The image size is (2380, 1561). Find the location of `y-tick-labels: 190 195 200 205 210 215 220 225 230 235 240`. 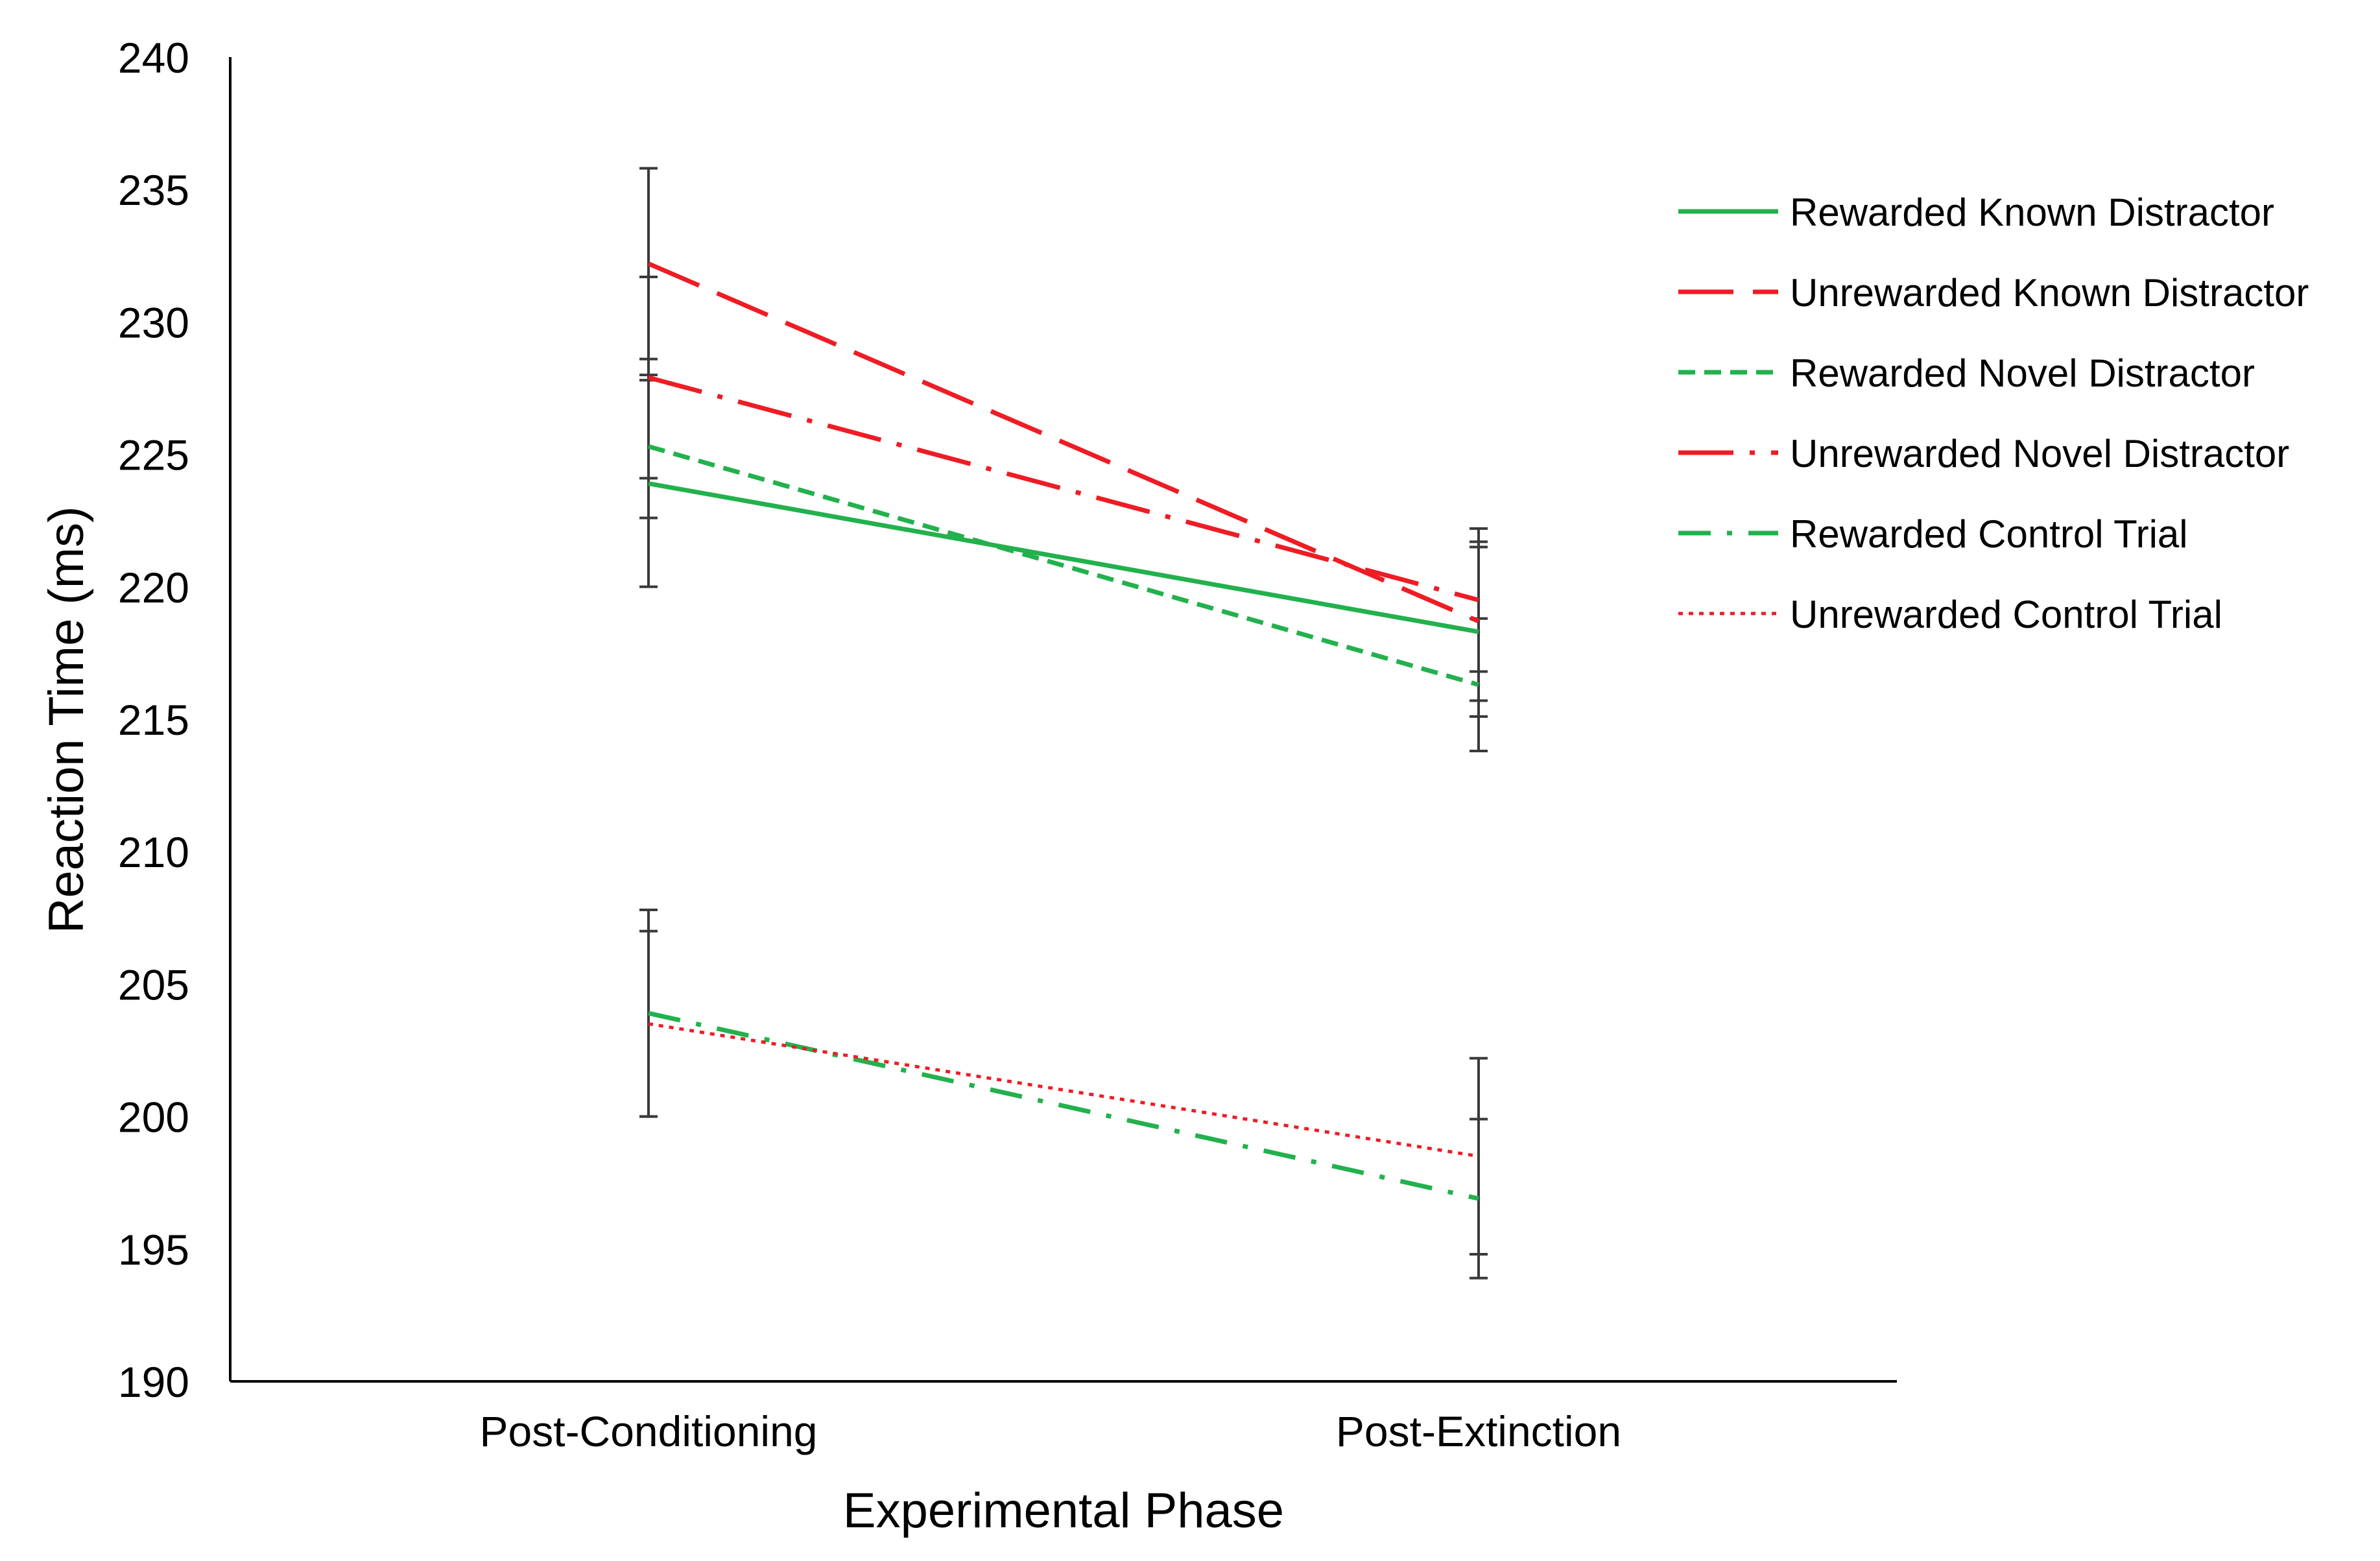

y-tick-labels: 190 195 200 205 210 215 220 225 230 235 240 is located at coordinates (154, 720).